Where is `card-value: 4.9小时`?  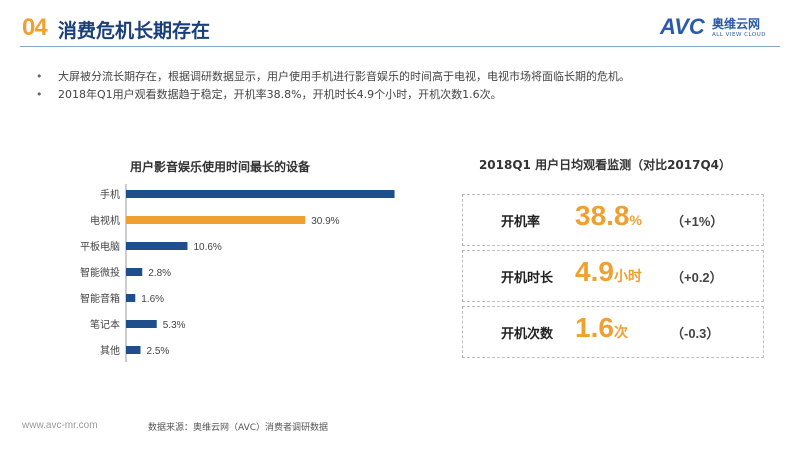 card-value: 4.9小时 is located at coordinates (608, 271).